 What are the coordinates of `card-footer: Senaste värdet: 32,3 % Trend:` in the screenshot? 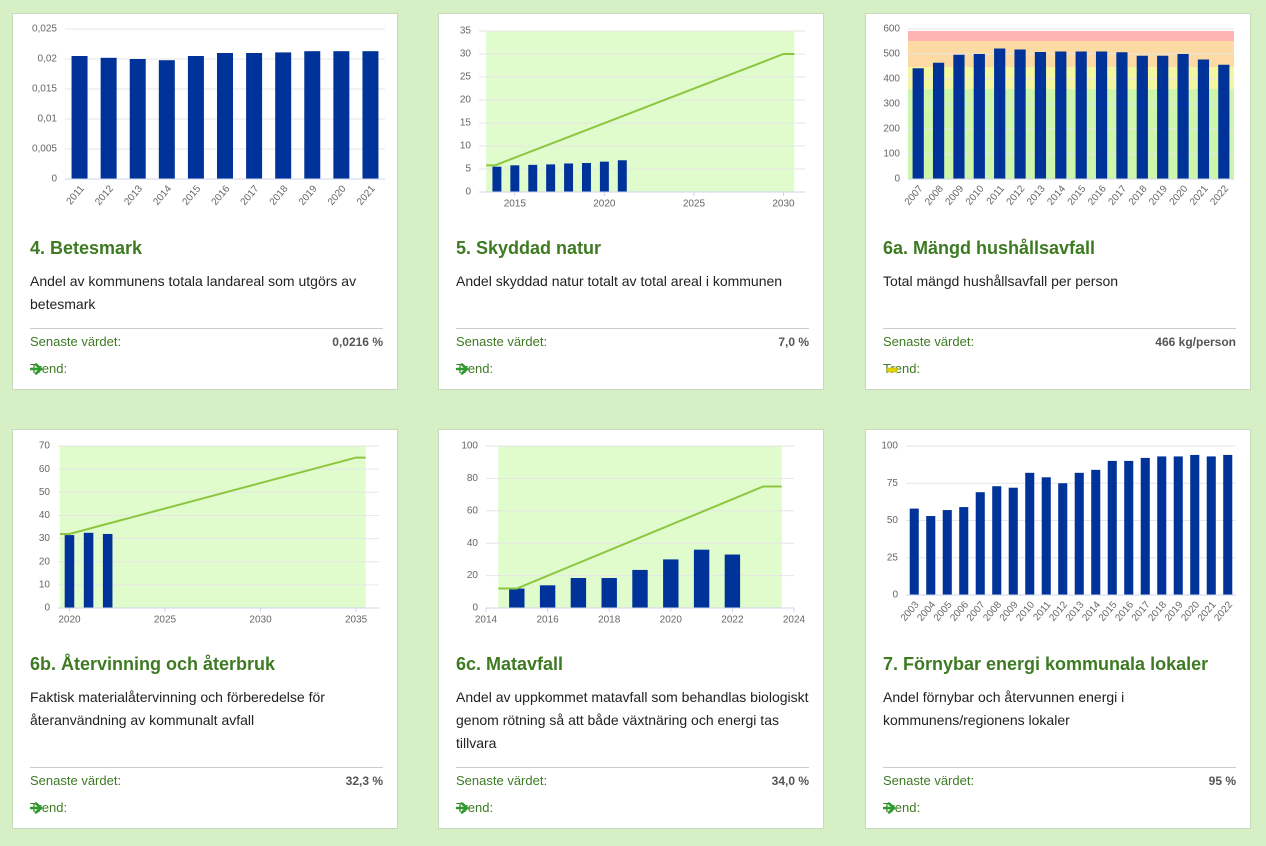 It's located at (206, 797).